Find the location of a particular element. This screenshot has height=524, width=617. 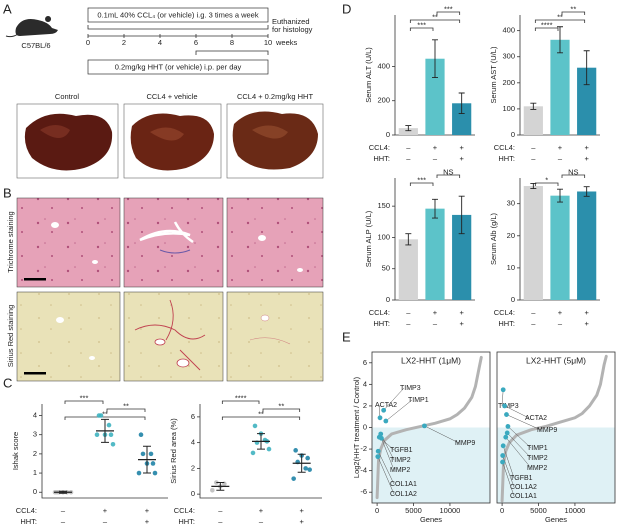

significance-label: *** is located at coordinates (448, 8).